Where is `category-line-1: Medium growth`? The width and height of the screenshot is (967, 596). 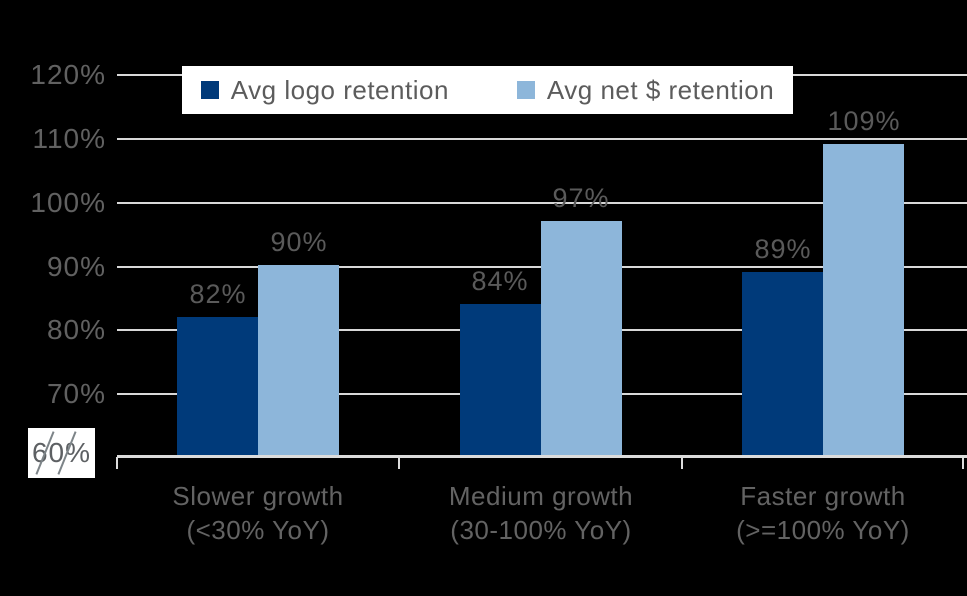 category-line-1: Medium growth is located at coordinates (541, 496).